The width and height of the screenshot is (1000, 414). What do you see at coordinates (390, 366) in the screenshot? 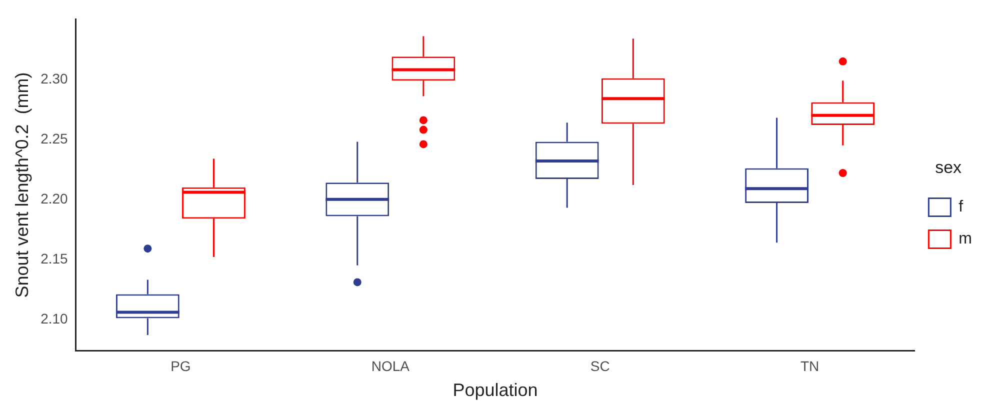
I see `x-tick-label: NOLA` at bounding box center [390, 366].